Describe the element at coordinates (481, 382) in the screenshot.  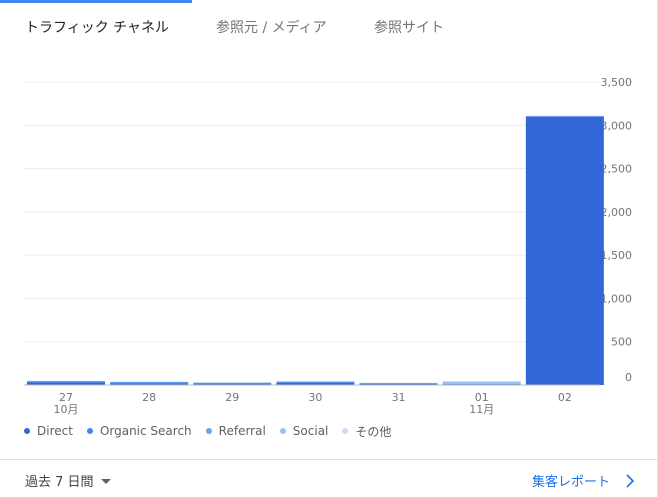
I see `bar-segment-social` at that location.